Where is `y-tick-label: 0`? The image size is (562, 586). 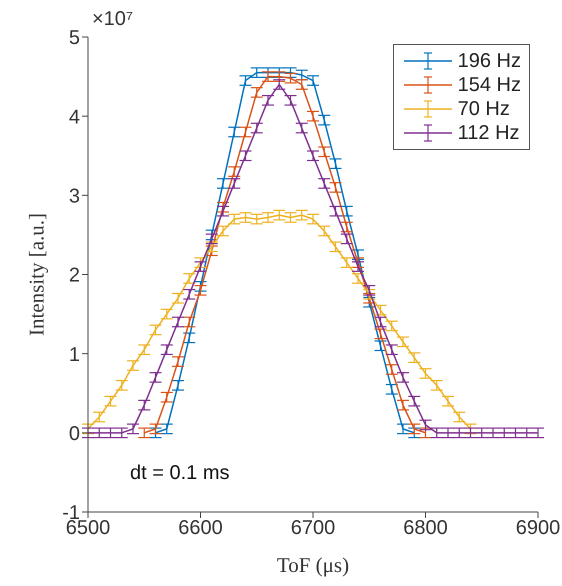
y-tick-label: 0 is located at coordinates (74, 433).